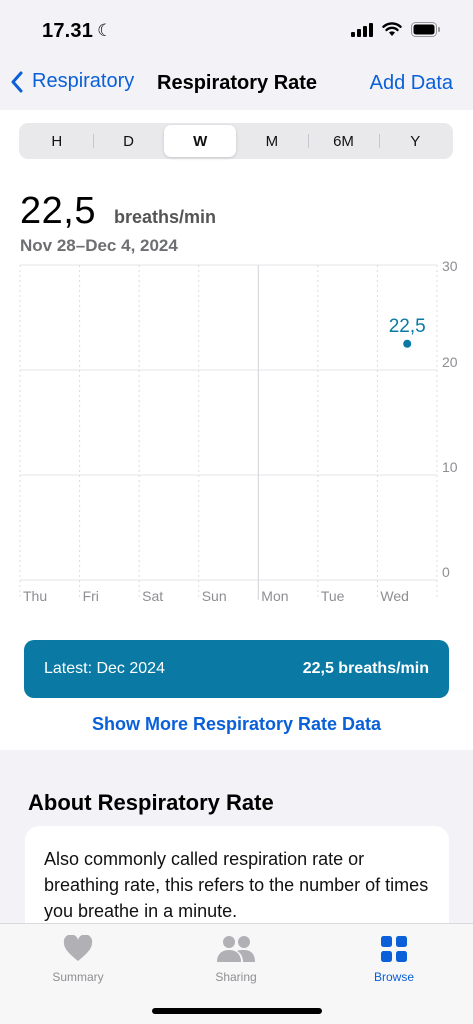  I want to click on y-tick-label: 20, so click(450, 362).